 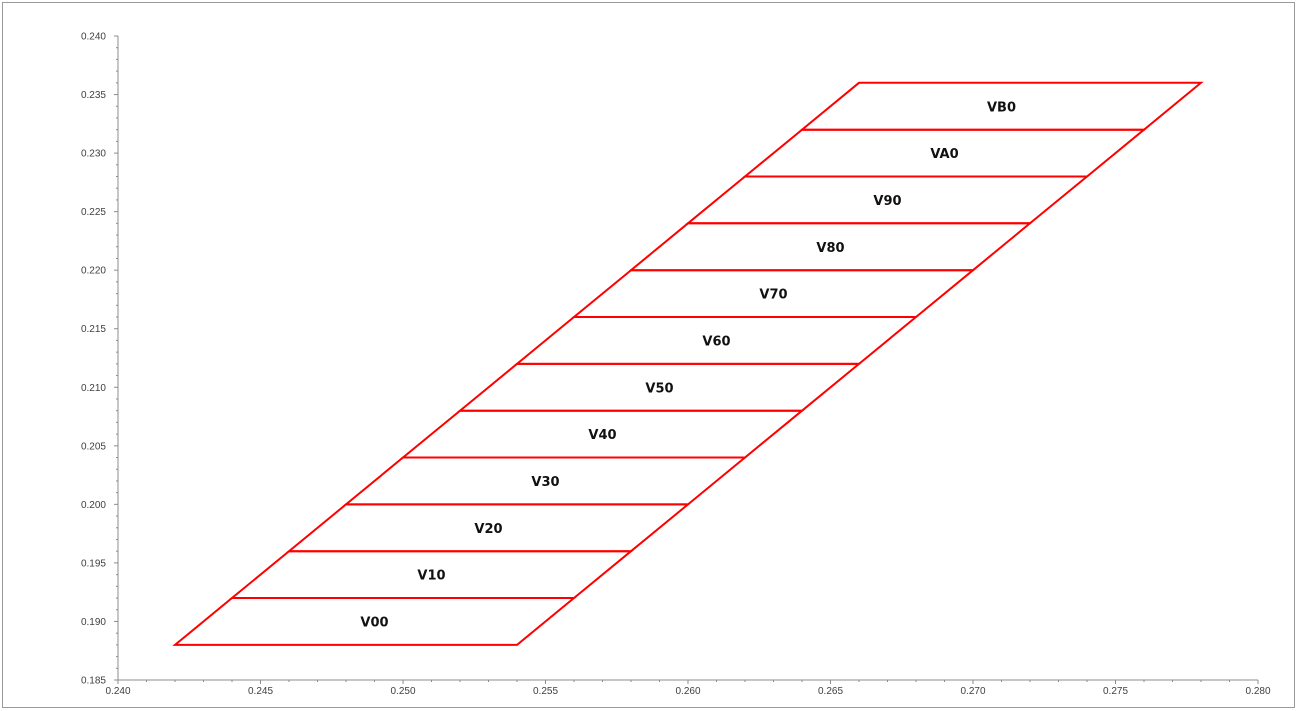 I want to click on x-tick-label: 0.255, so click(x=545, y=691).